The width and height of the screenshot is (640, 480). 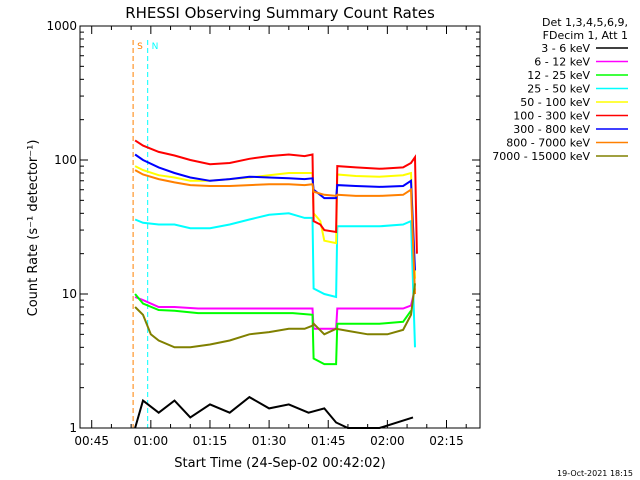 I want to click on x-tick-label-5: 02:00, so click(x=387, y=441).